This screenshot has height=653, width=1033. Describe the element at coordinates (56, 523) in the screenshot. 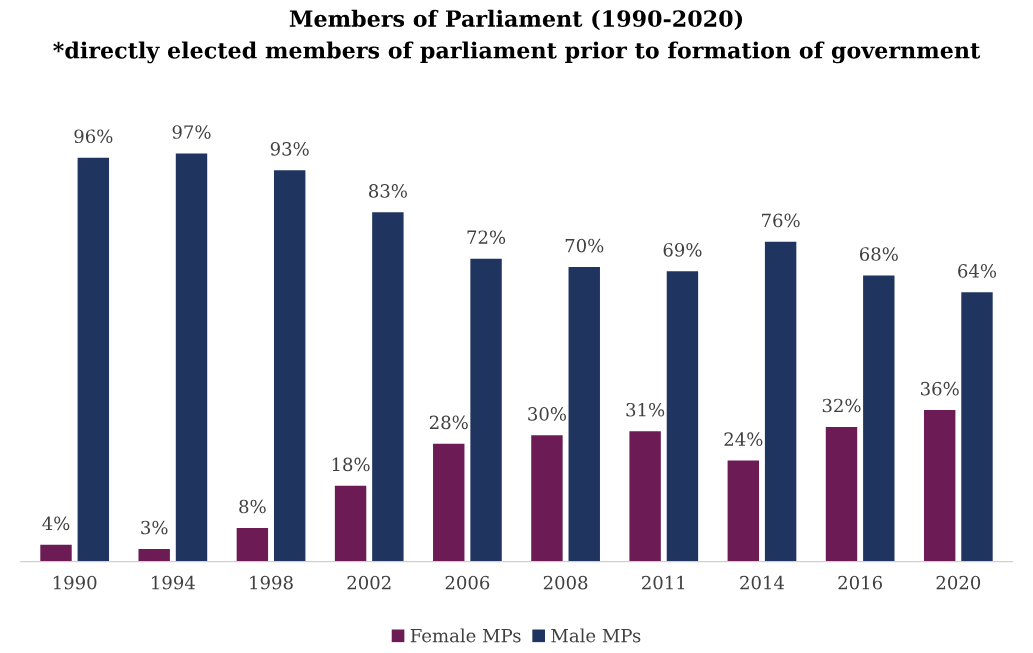

I see `data-label: 4%` at that location.